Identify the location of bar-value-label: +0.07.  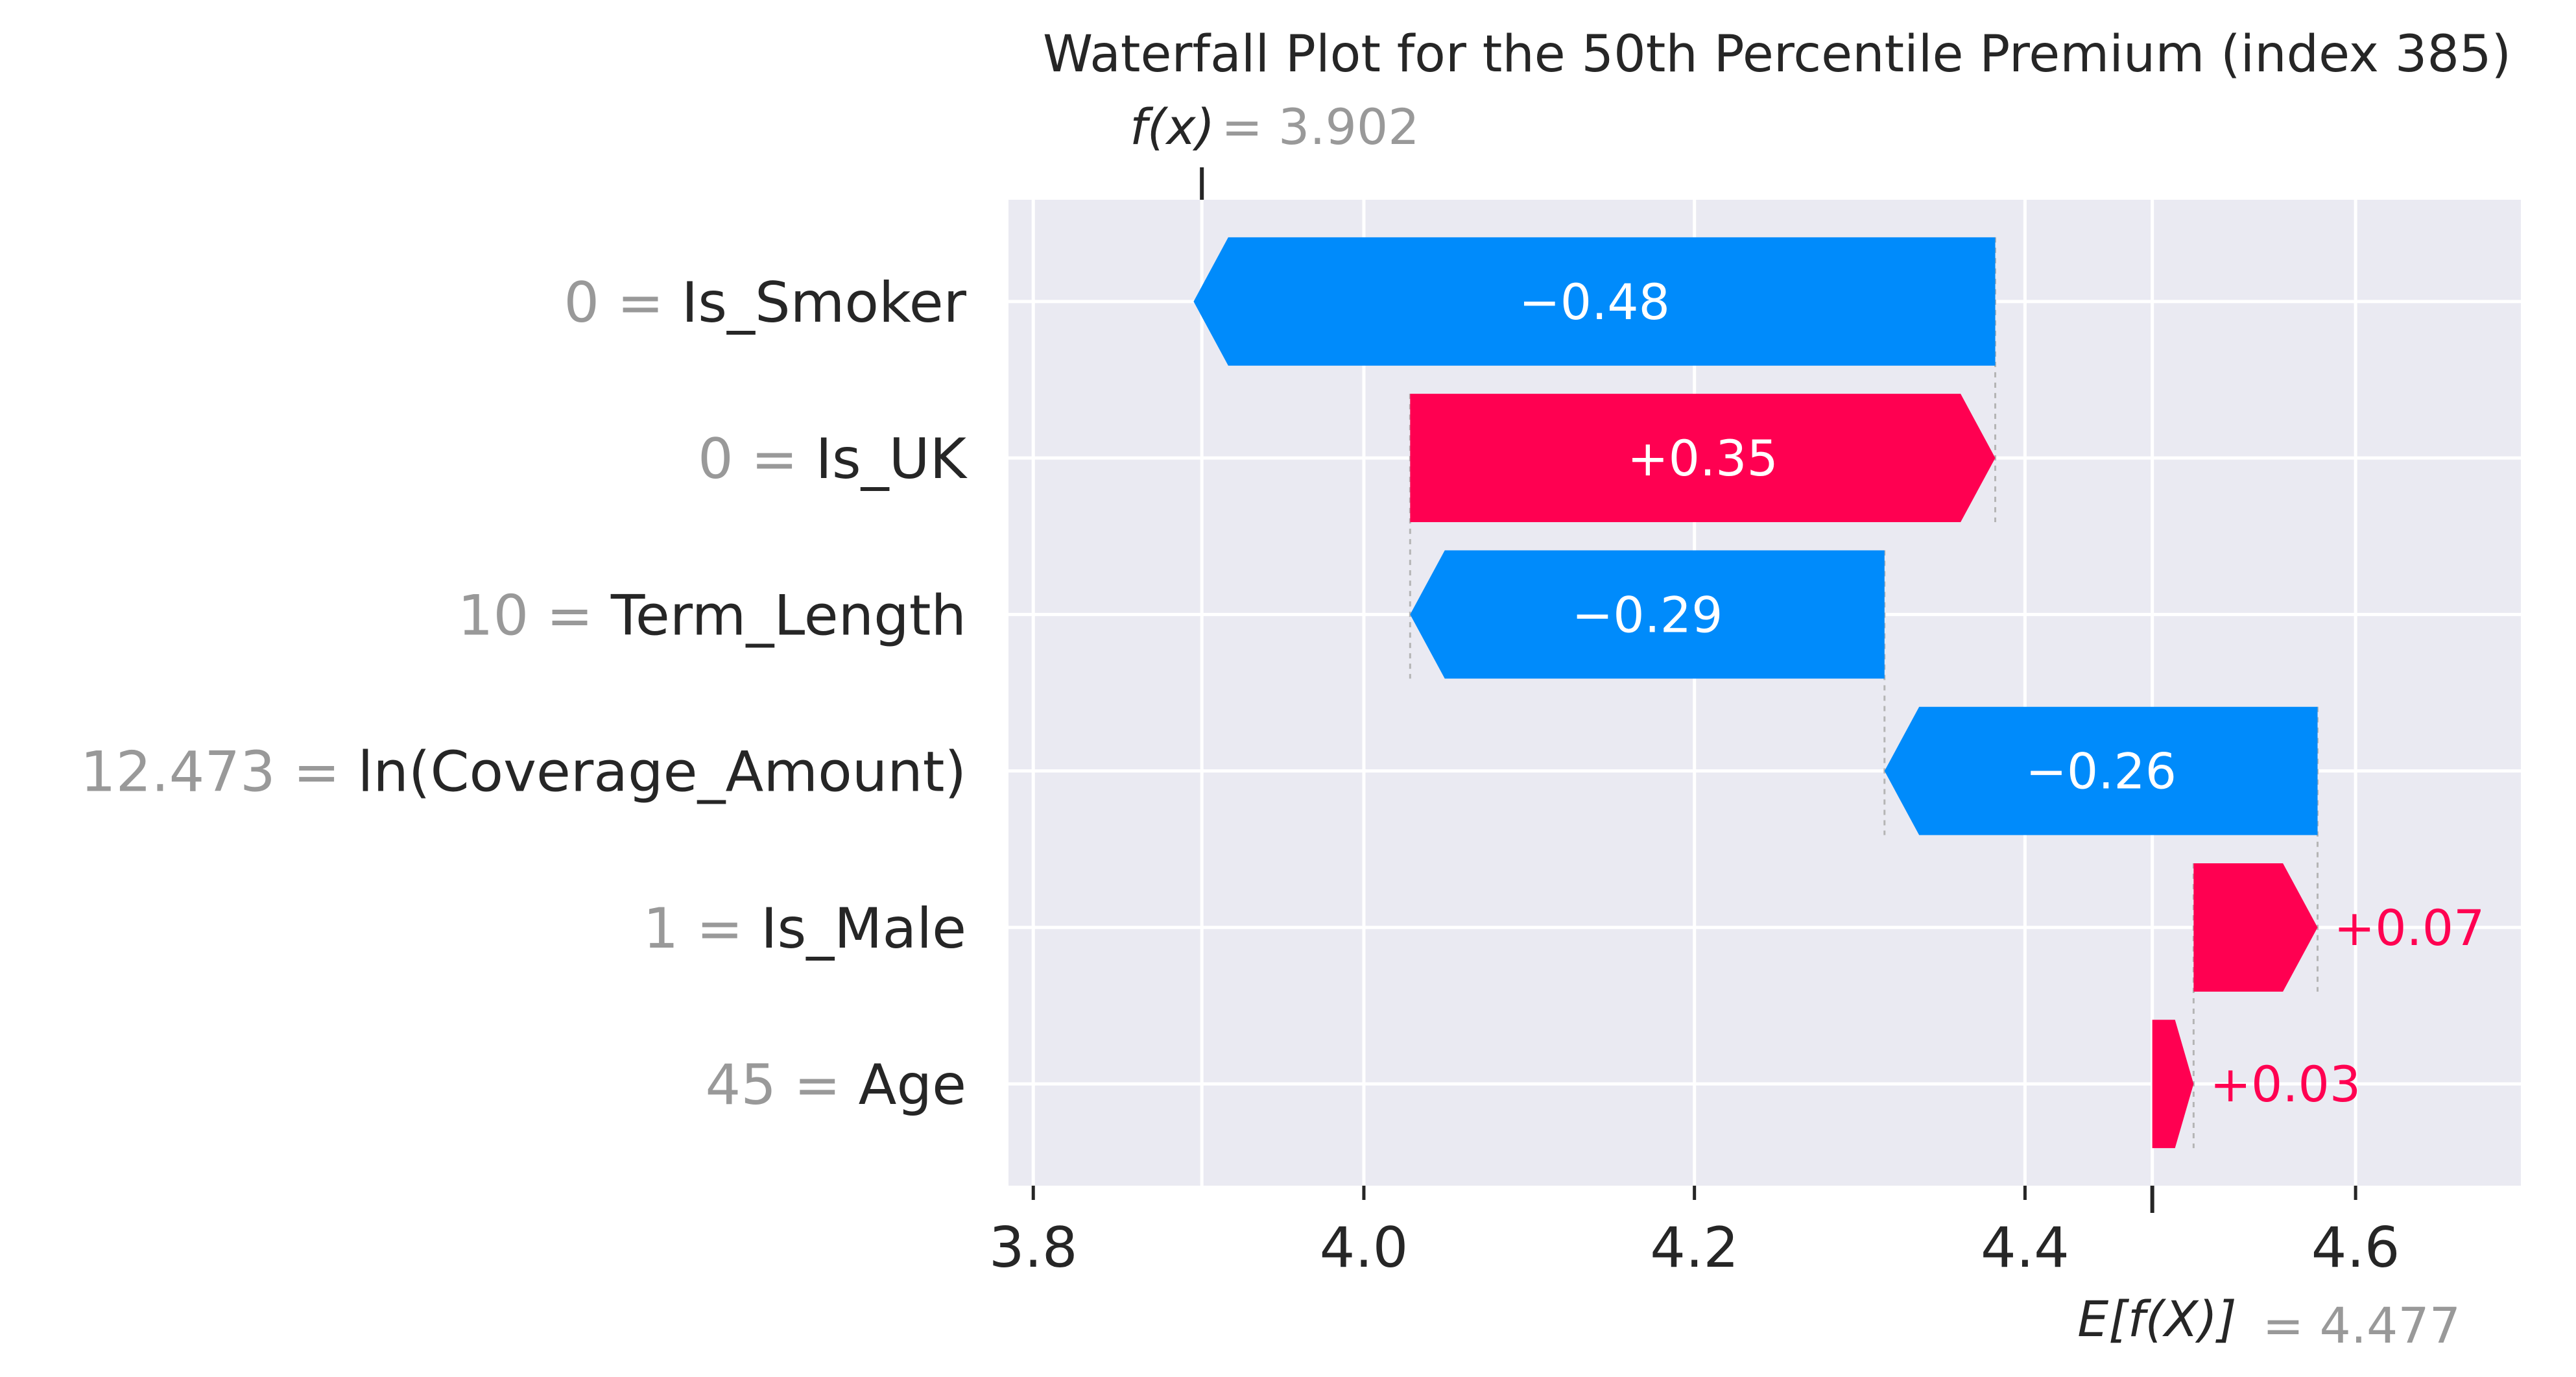
(2409, 928).